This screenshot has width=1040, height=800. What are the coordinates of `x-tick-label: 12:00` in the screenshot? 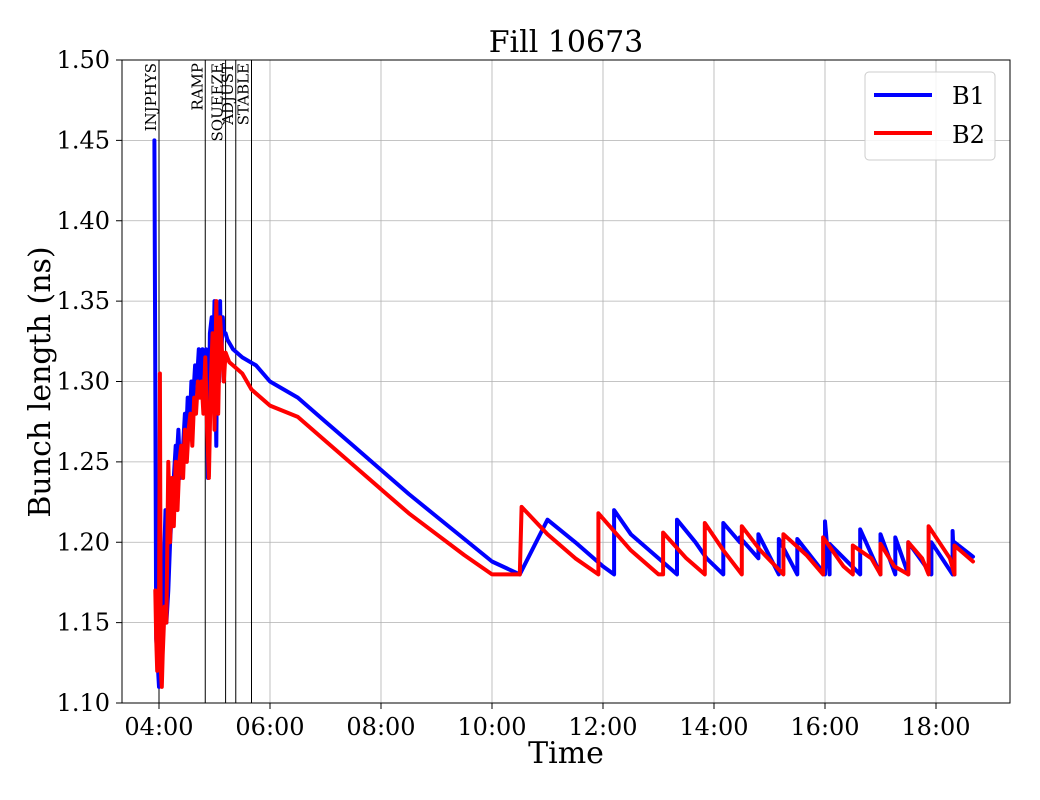 It's located at (602, 727).